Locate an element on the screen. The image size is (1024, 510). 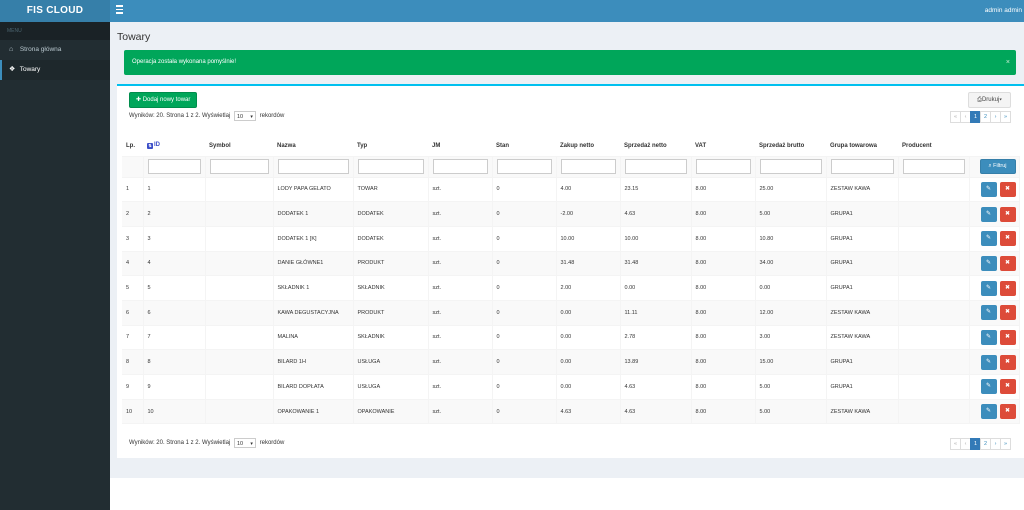
trash-icon: ✖ is located at coordinates (1007, 386).